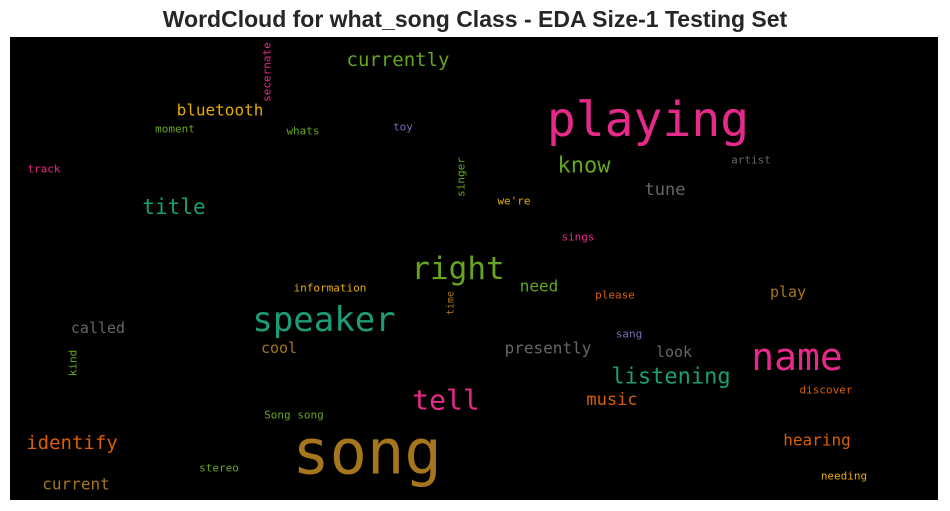 The height and width of the screenshot is (511, 950). What do you see at coordinates (548, 348) in the screenshot?
I see `word-presently: presently` at bounding box center [548, 348].